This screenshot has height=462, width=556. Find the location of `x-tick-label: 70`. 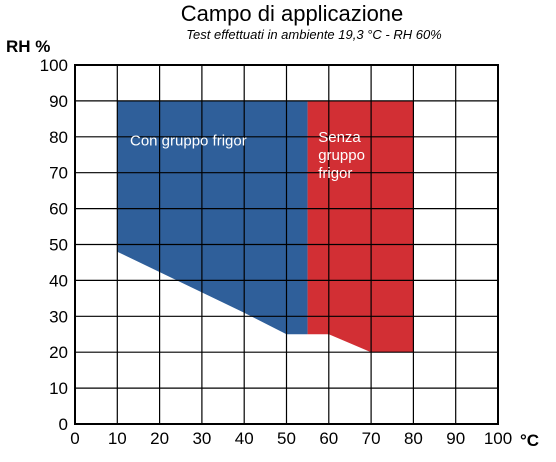

x-tick-label: 70 is located at coordinates (371, 438).